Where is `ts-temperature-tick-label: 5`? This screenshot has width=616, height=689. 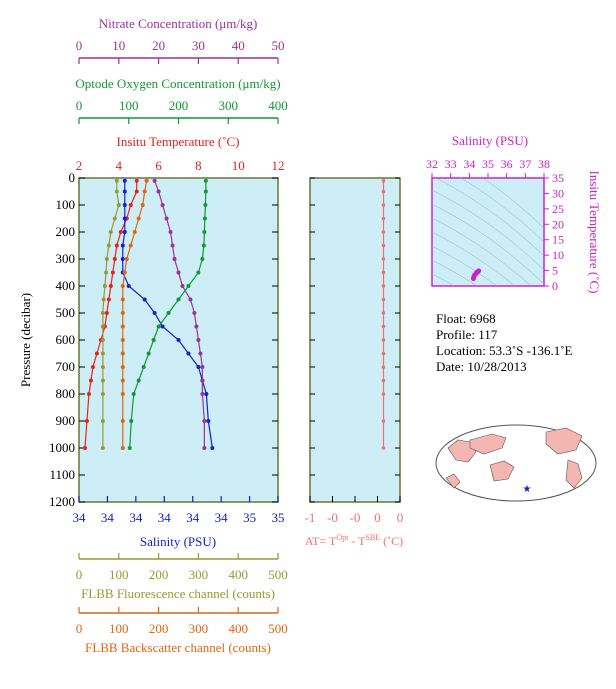 ts-temperature-tick-label: 5 is located at coordinates (555, 271).